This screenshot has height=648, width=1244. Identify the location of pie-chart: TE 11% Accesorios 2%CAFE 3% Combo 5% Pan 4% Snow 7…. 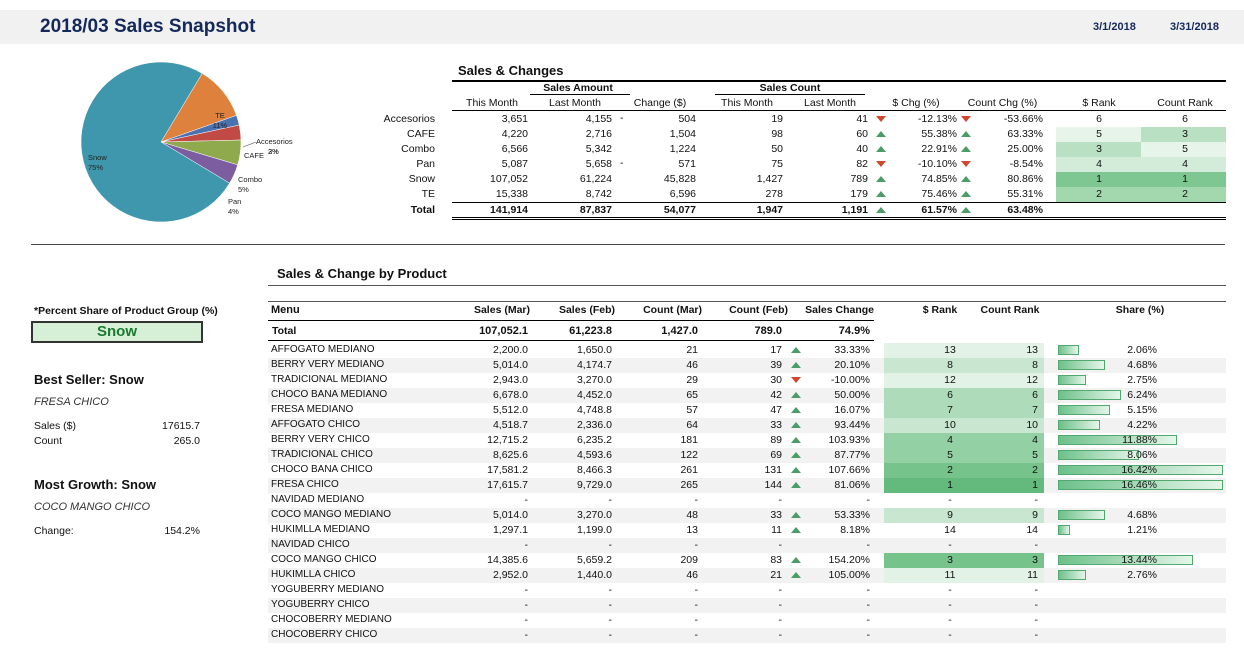
(186, 142).